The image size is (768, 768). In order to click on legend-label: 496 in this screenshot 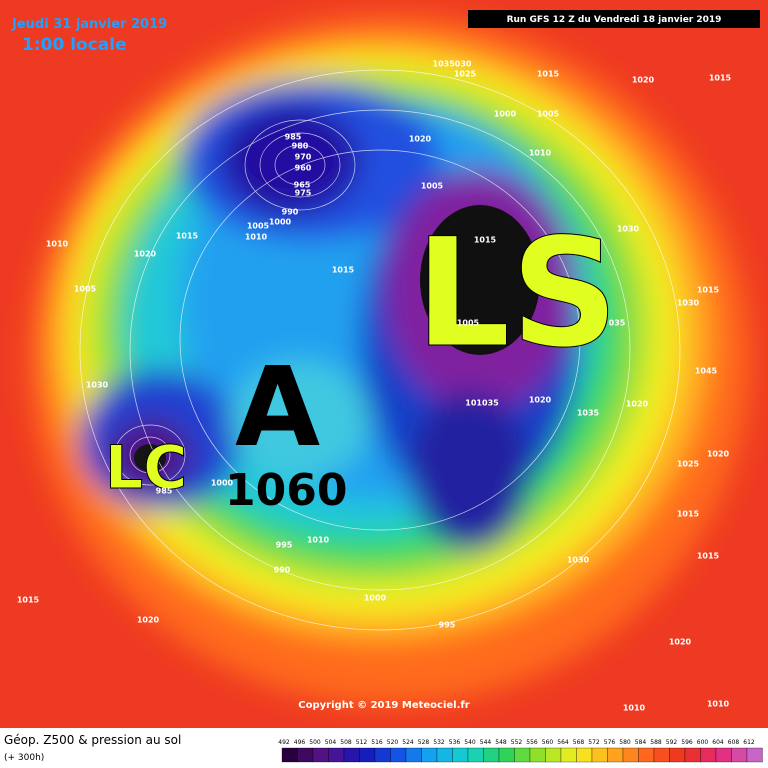, I will do `click(300, 742)`.